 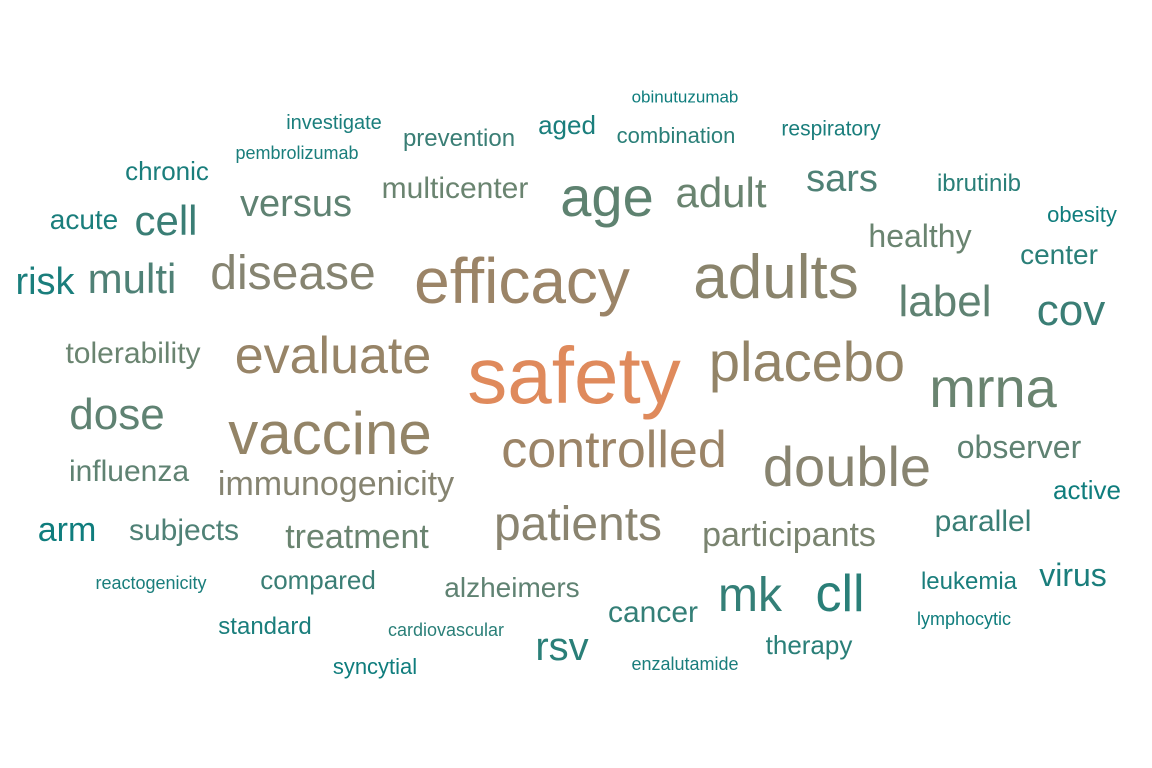 What do you see at coordinates (265, 626) in the screenshot?
I see `word-standard: standard` at bounding box center [265, 626].